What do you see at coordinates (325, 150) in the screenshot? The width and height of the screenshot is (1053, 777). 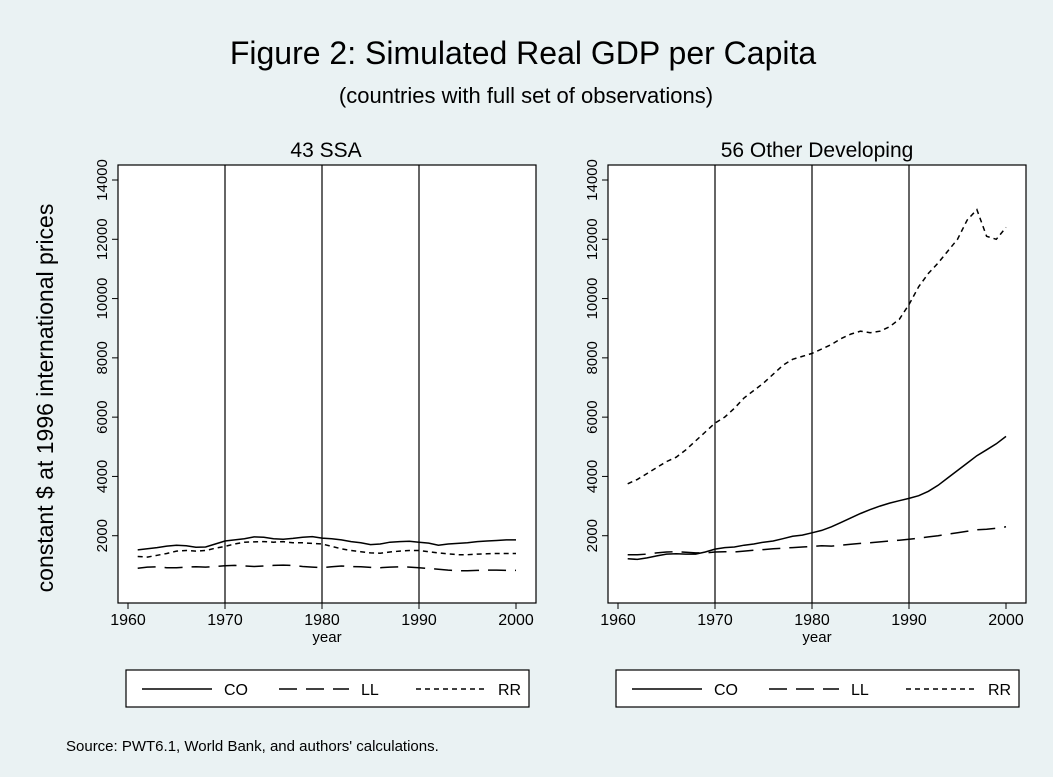 I see `panel-title: 43 SSA` at bounding box center [325, 150].